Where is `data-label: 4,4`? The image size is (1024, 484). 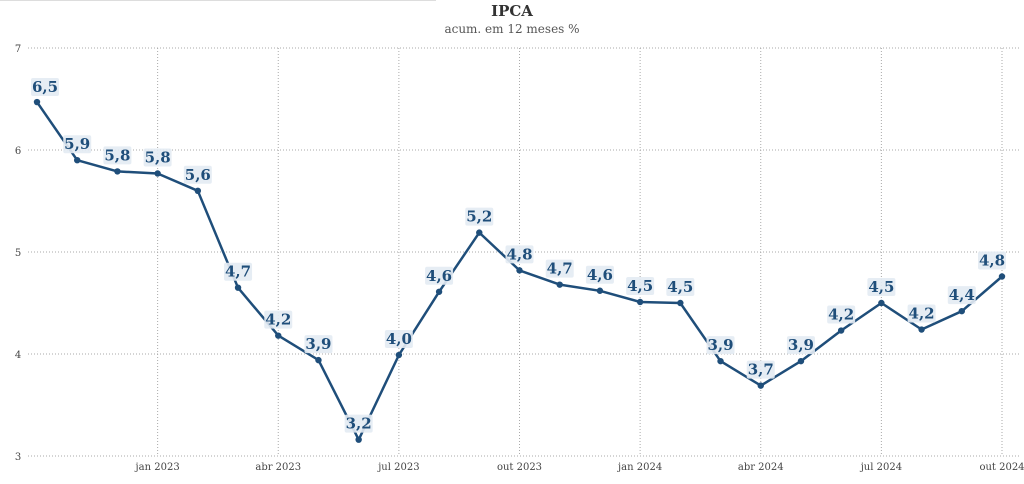
data-label: 4,4 is located at coordinates (961, 295).